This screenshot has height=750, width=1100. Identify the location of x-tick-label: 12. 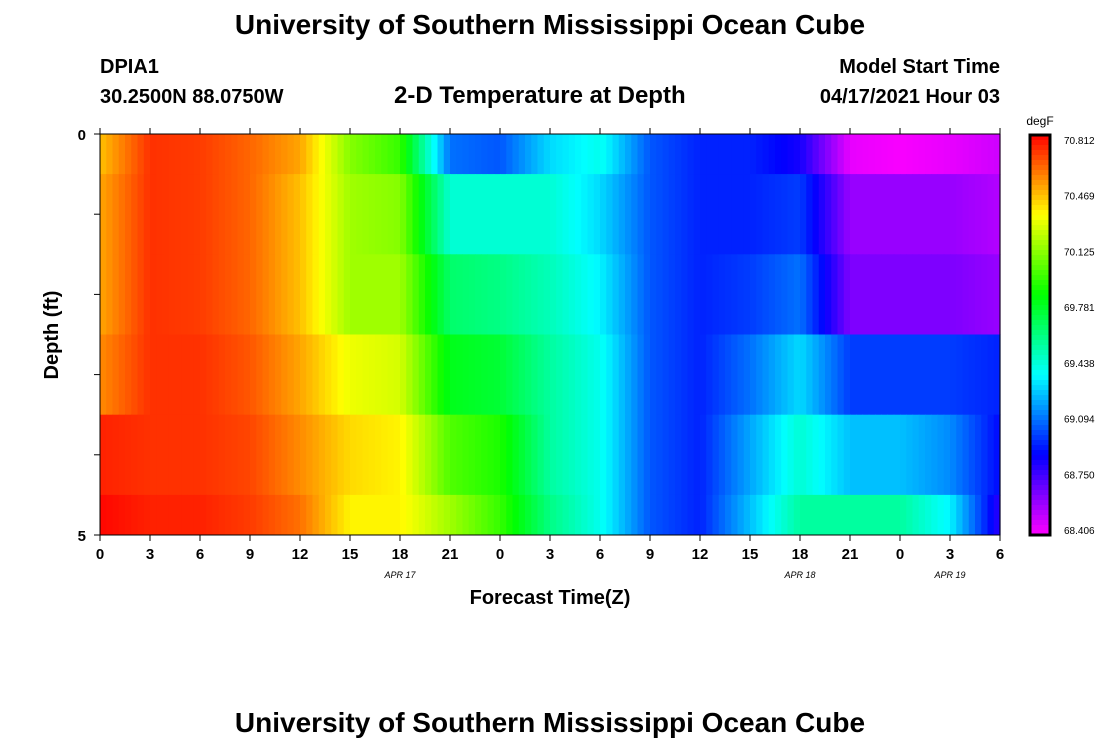
(700, 554).